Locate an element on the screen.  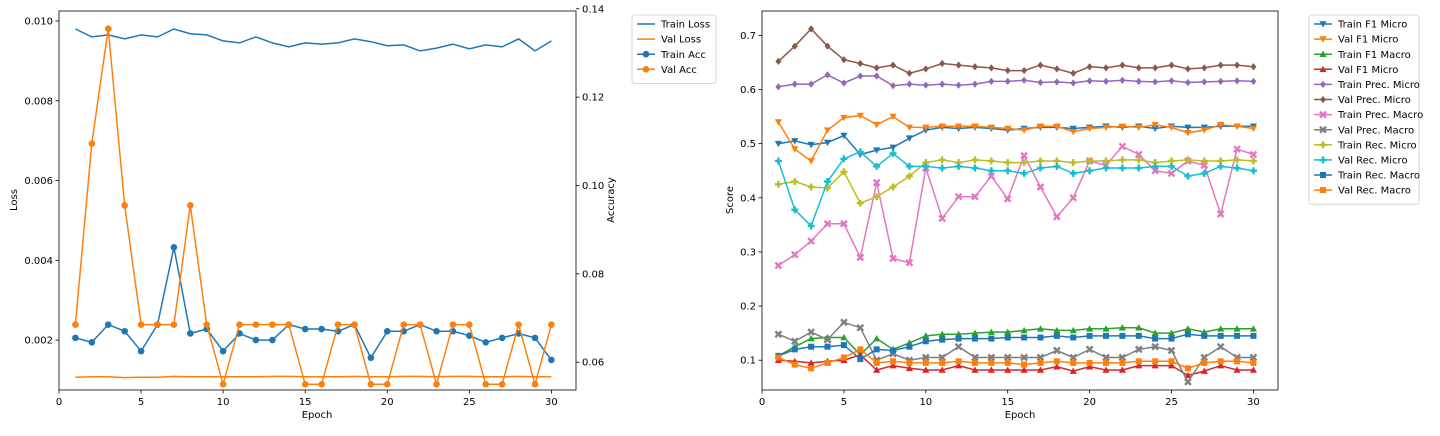
legend-entry: Val F1 Micro is located at coordinates (1356, 70).